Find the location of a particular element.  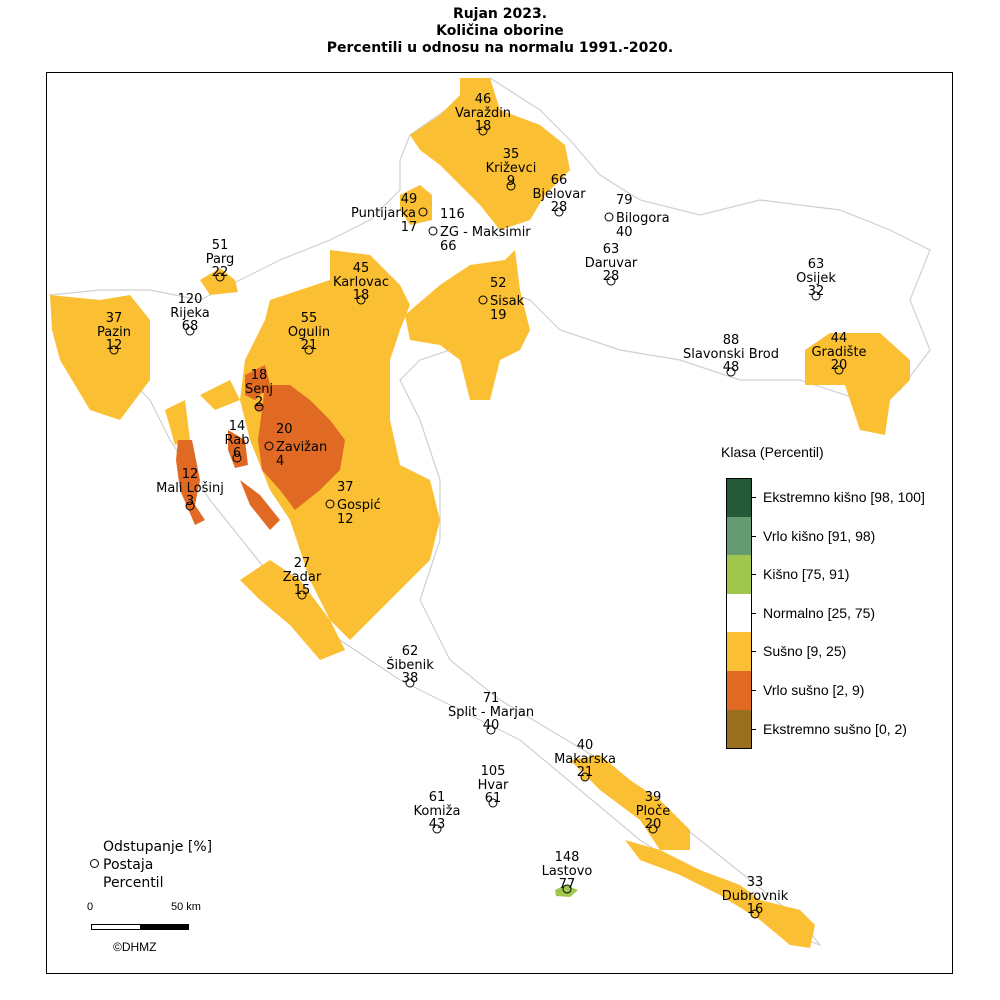

legend-label: Ekstremno sušno [0, 2) is located at coordinates (835, 728).